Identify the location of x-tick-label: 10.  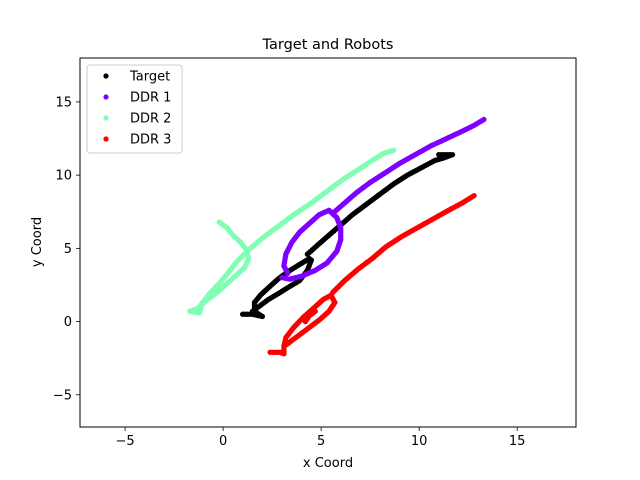
(419, 441).